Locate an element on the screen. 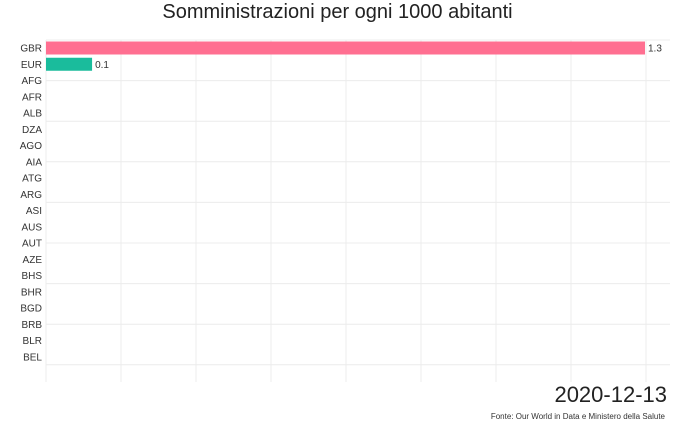 The image size is (675, 425). value-labels: 1.3 0.1 is located at coordinates (378, 57).